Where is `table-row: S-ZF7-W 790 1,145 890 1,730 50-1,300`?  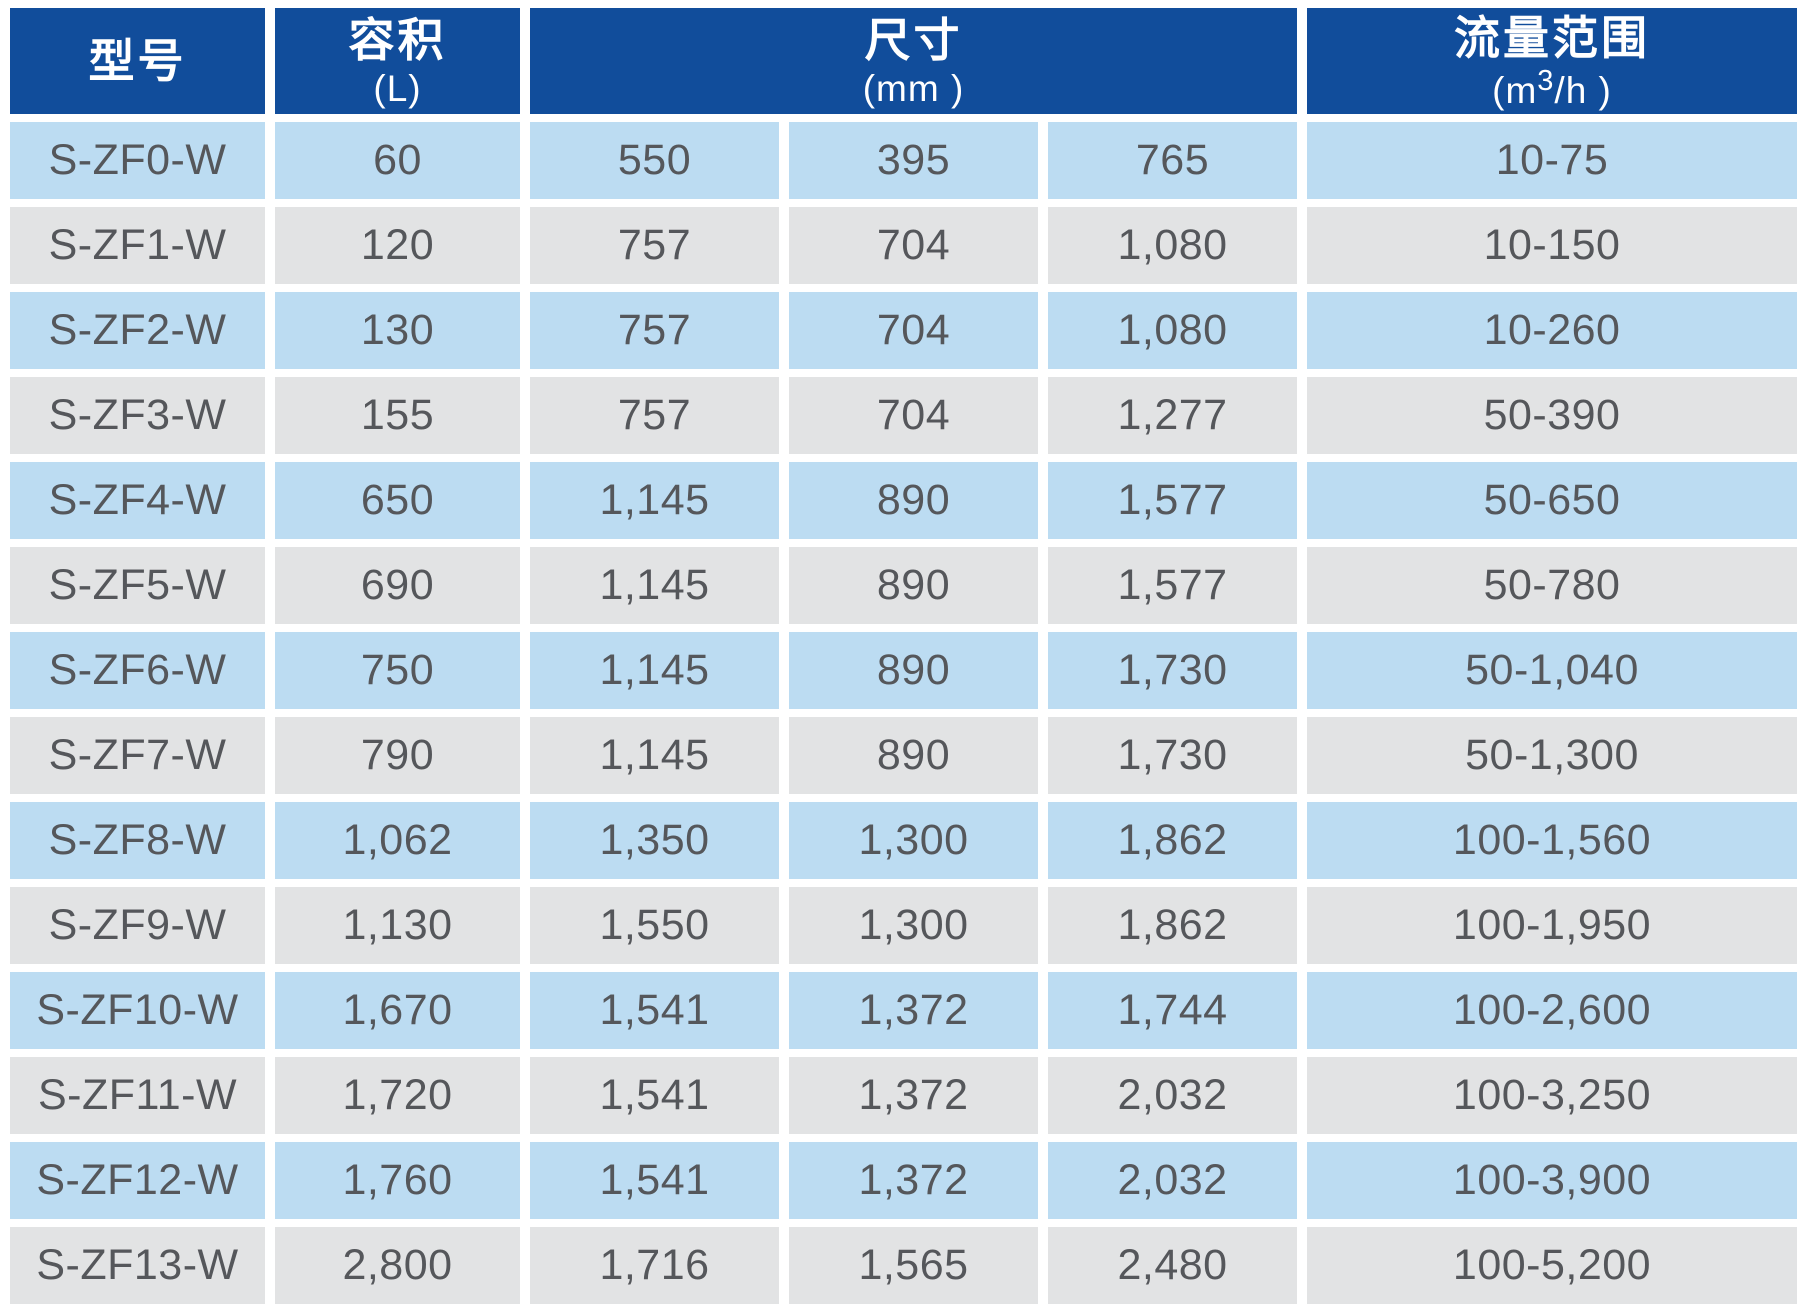 table-row: S-ZF7-W 790 1,145 890 1,730 50-1,300 is located at coordinates (904, 755).